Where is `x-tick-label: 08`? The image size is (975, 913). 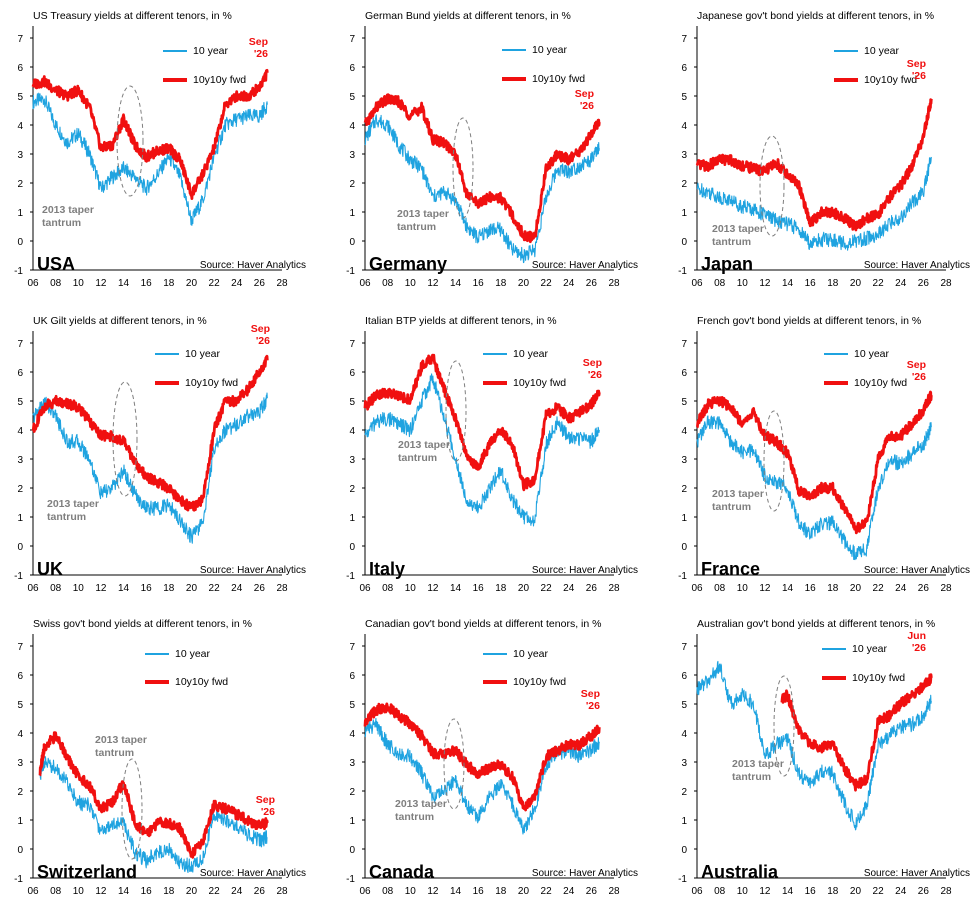
x-tick-label: 08 is located at coordinates (56, 588).